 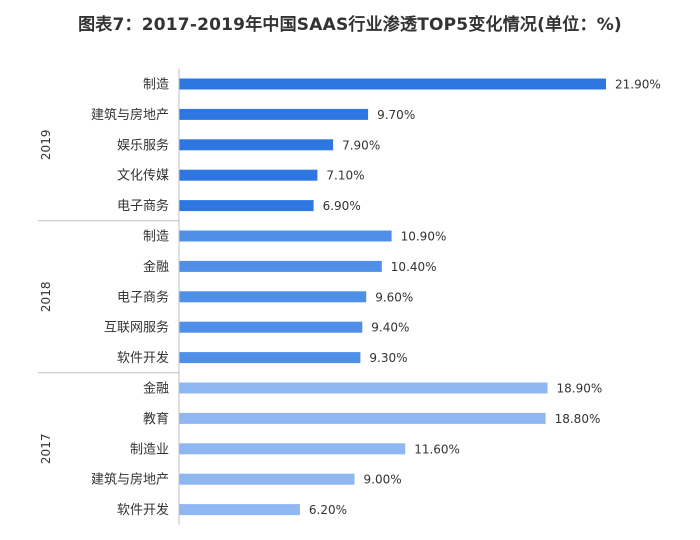 I want to click on chart-title: 图表7：2017-2019年中国SAAS行业渗透TOP5变化情况(单位：%), so click(x=350, y=25).